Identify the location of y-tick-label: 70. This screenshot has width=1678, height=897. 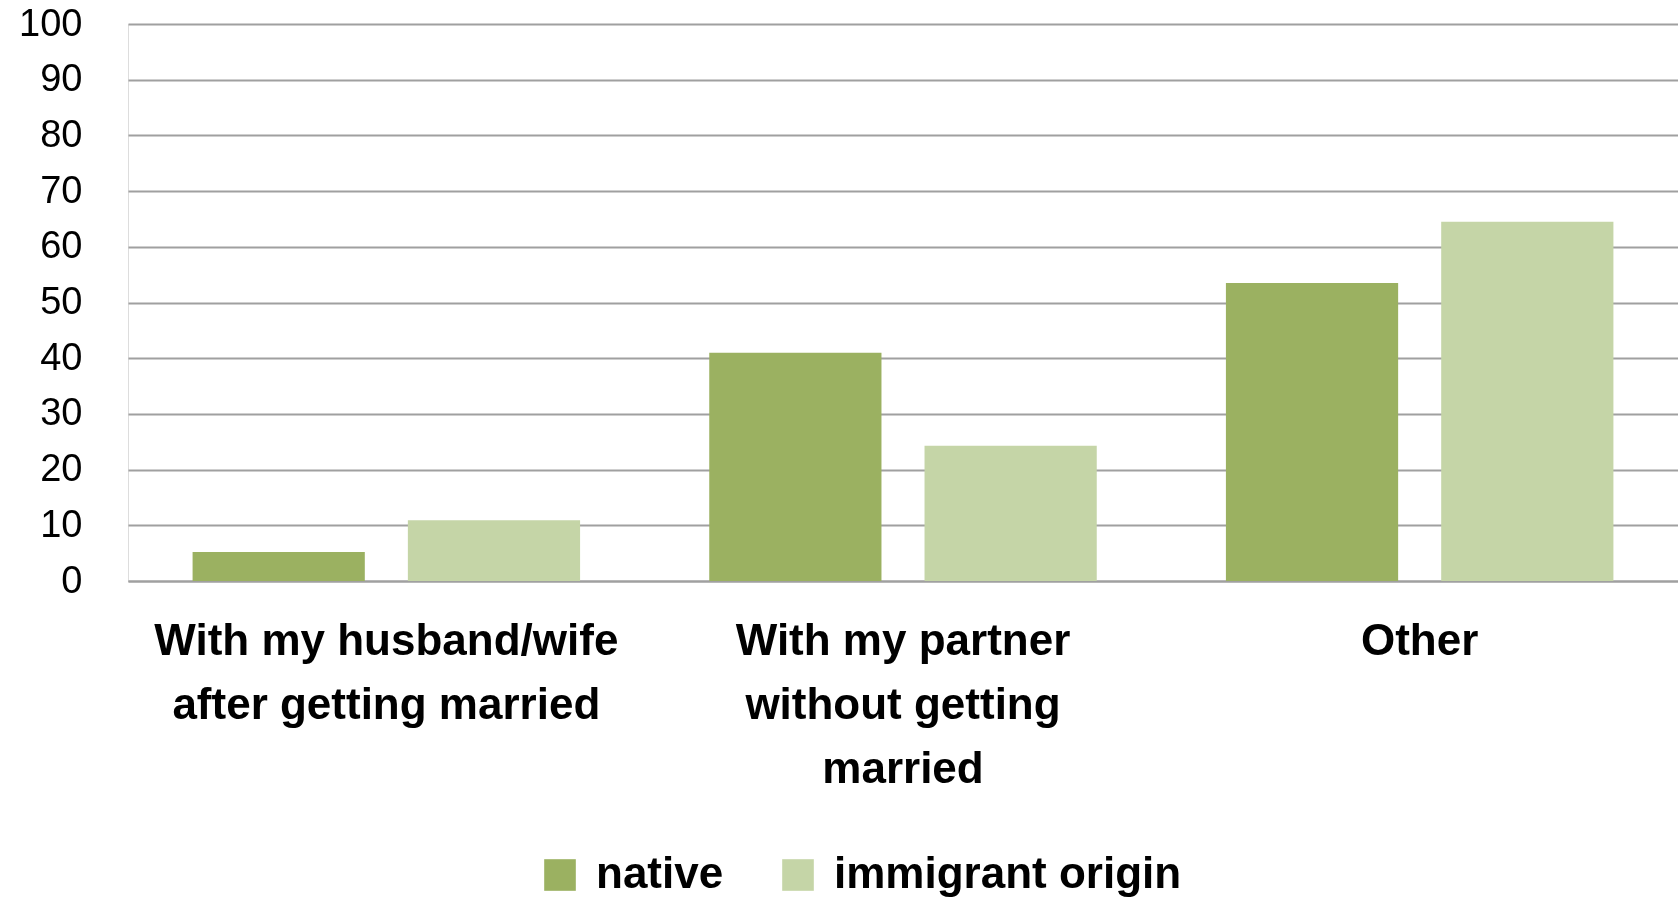
(61, 189).